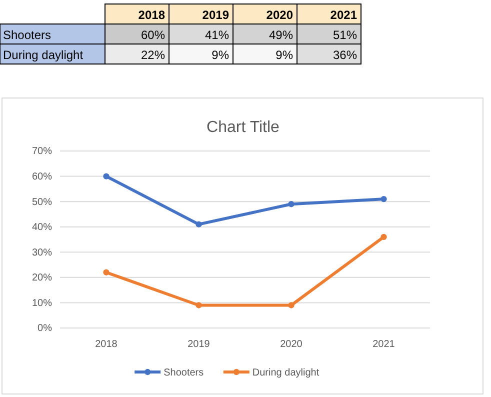 This screenshot has height=397, width=491. I want to click on y-tick-label: Shooters, so click(27, 35).